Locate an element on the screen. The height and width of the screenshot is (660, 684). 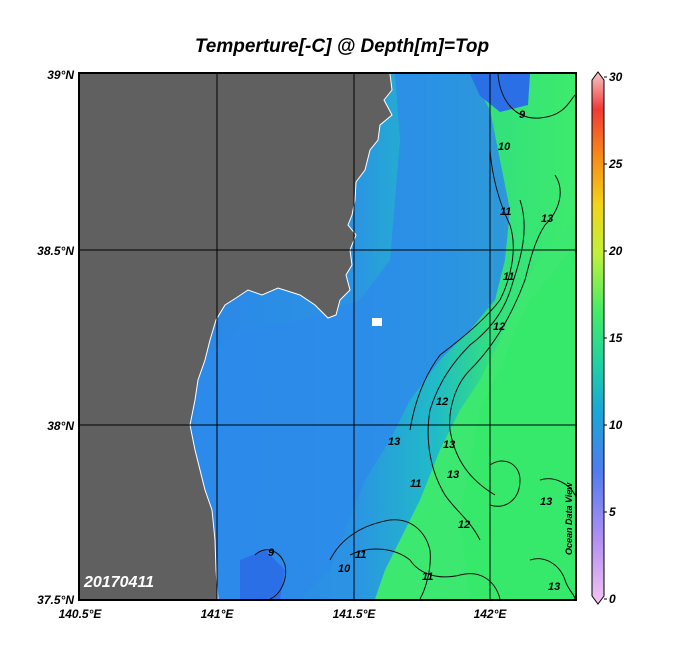
contour-10-north is located at coordinates (536, 96).